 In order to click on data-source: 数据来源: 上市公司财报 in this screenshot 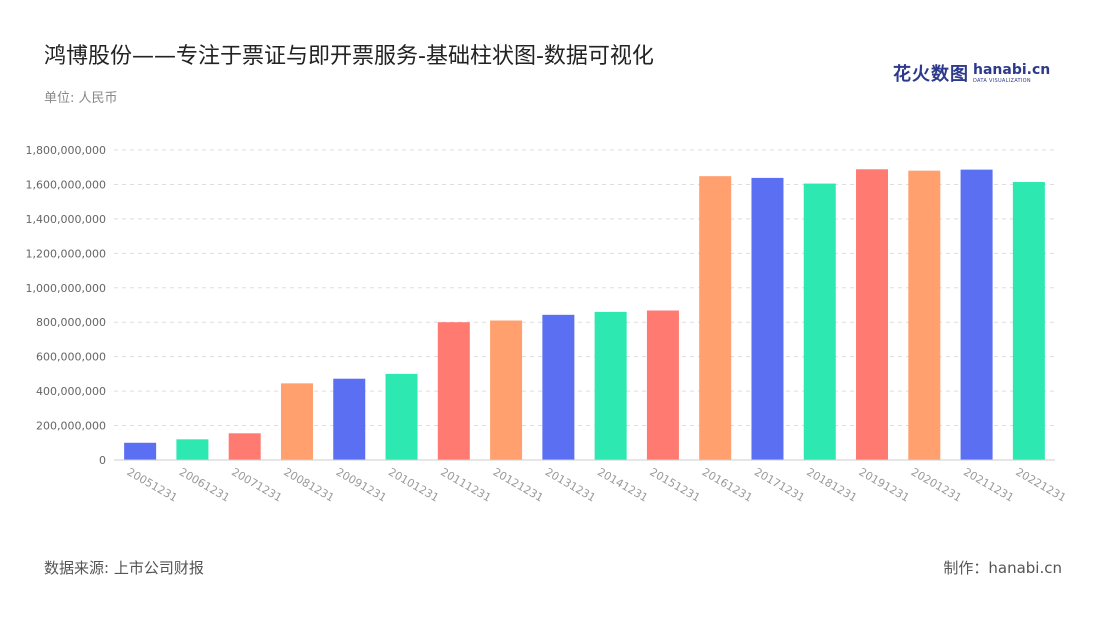, I will do `click(124, 568)`.